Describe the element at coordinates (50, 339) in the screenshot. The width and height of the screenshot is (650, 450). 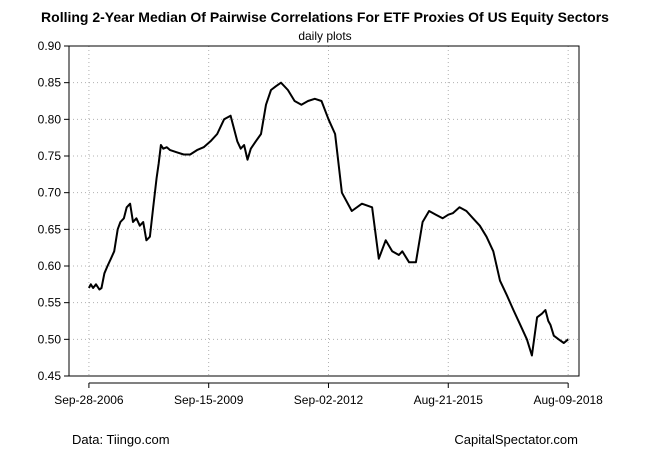
I see `y-tick-label: 0.50` at that location.